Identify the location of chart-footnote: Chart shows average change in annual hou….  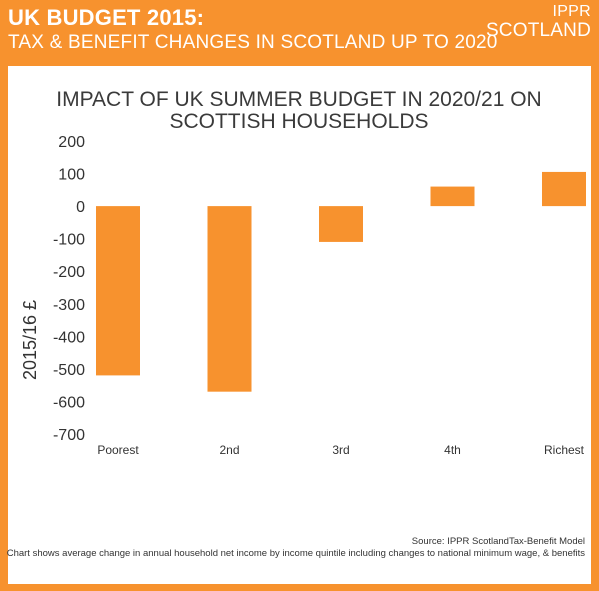
(295, 553).